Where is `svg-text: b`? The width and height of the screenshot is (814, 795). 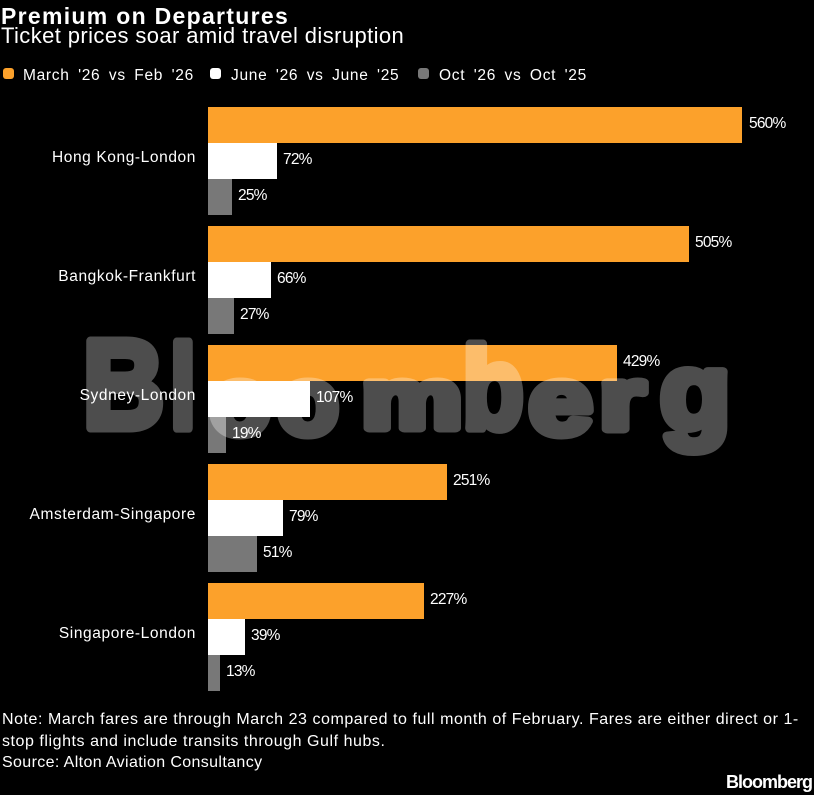
svg-text: b is located at coordinates (493, 388).